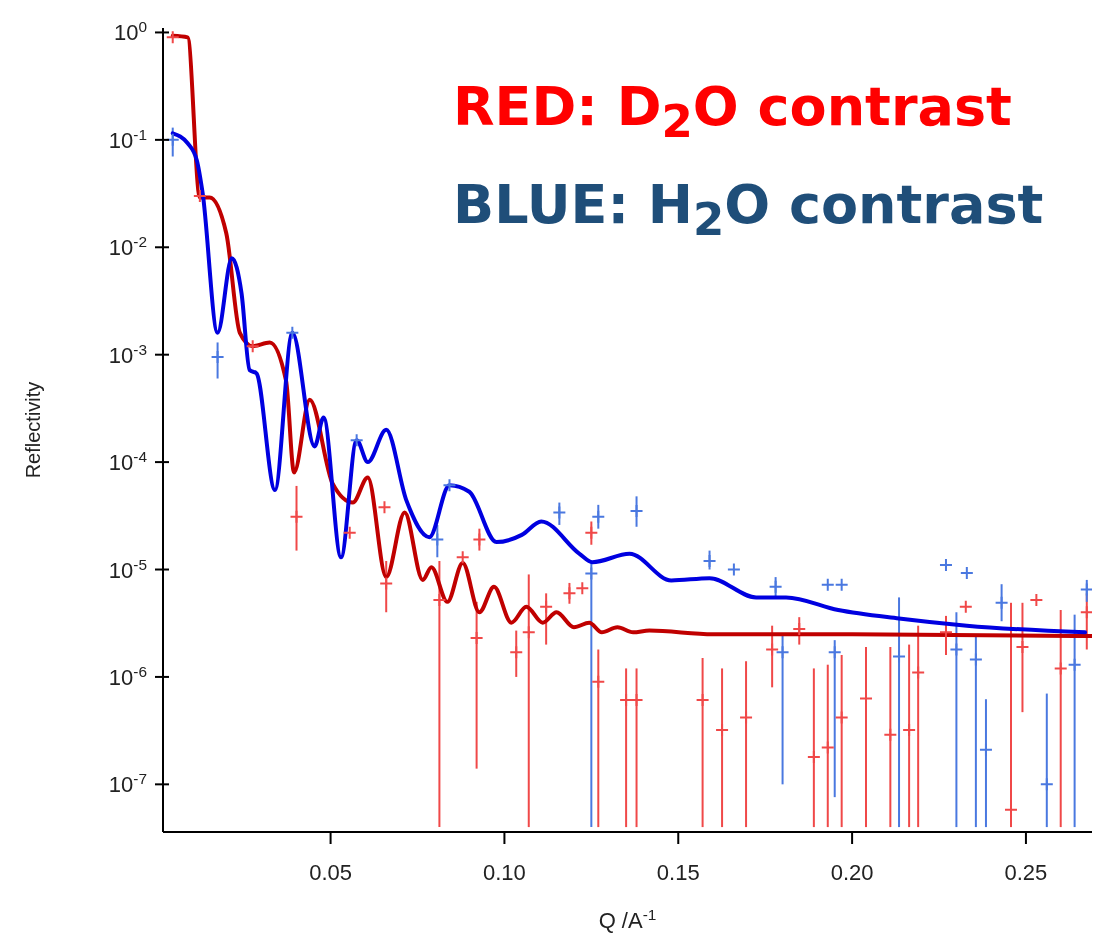  Describe the element at coordinates (748, 209) in the screenshot. I see `annotation: BLUE: H$_{2}$O contrast` at that location.